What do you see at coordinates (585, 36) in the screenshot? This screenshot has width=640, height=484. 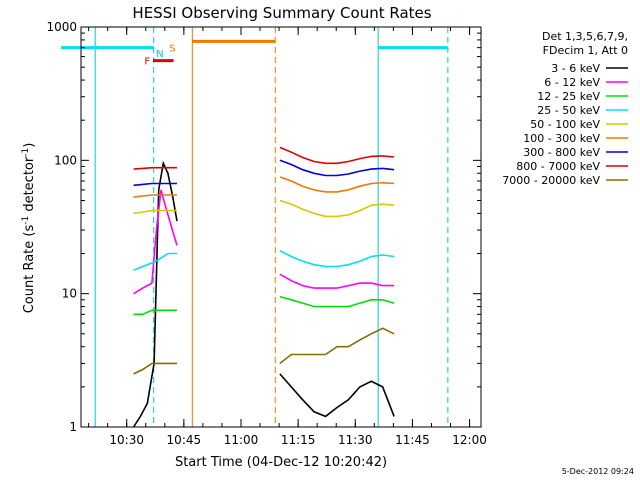 I see `legend-header-line-1: Det 1,3,5,6,7,9,` at bounding box center [585, 36].